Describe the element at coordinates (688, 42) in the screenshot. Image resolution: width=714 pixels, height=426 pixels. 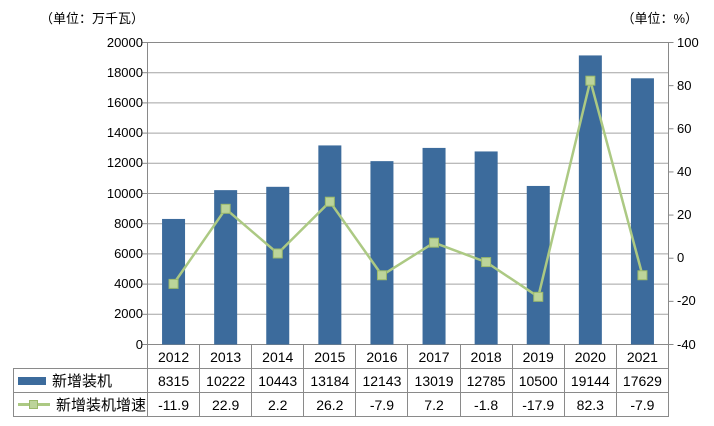
I see `right-axis-tick-label: 100` at that location.